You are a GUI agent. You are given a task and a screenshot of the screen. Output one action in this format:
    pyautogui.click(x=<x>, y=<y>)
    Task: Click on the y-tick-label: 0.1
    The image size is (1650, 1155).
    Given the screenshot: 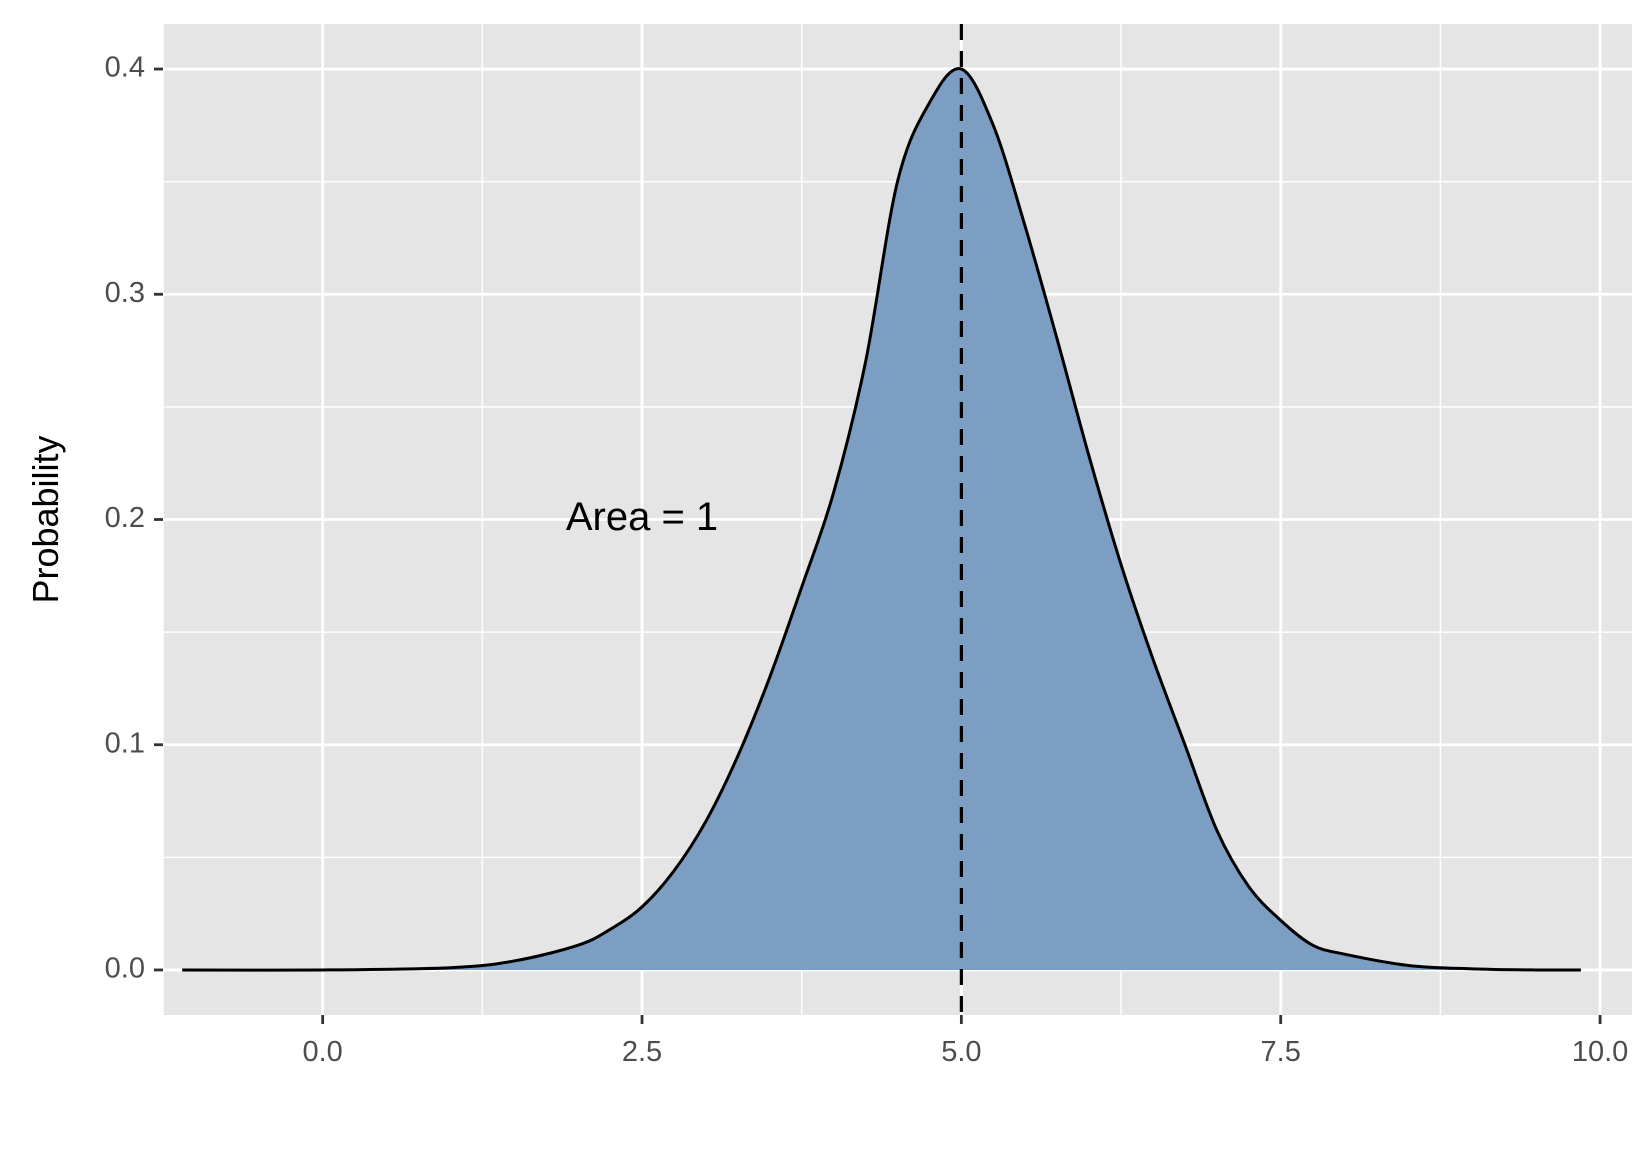 What is the action you would take?
    pyautogui.click(x=125, y=743)
    